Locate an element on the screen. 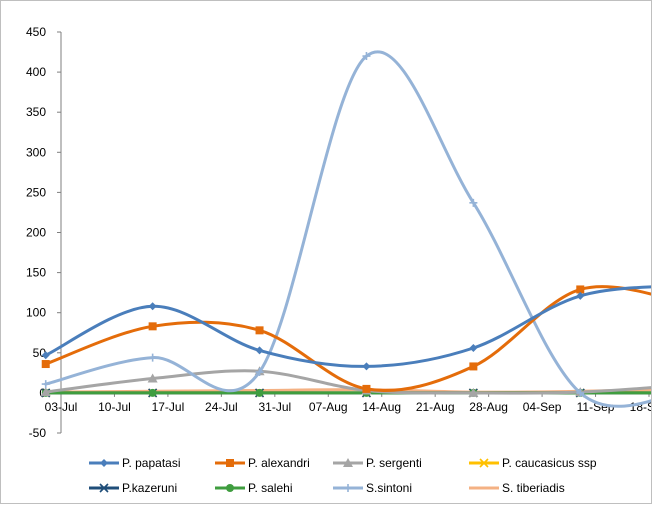 Image resolution: width=652 pixels, height=508 pixels. y-tick-label: 250 is located at coordinates (36, 192).